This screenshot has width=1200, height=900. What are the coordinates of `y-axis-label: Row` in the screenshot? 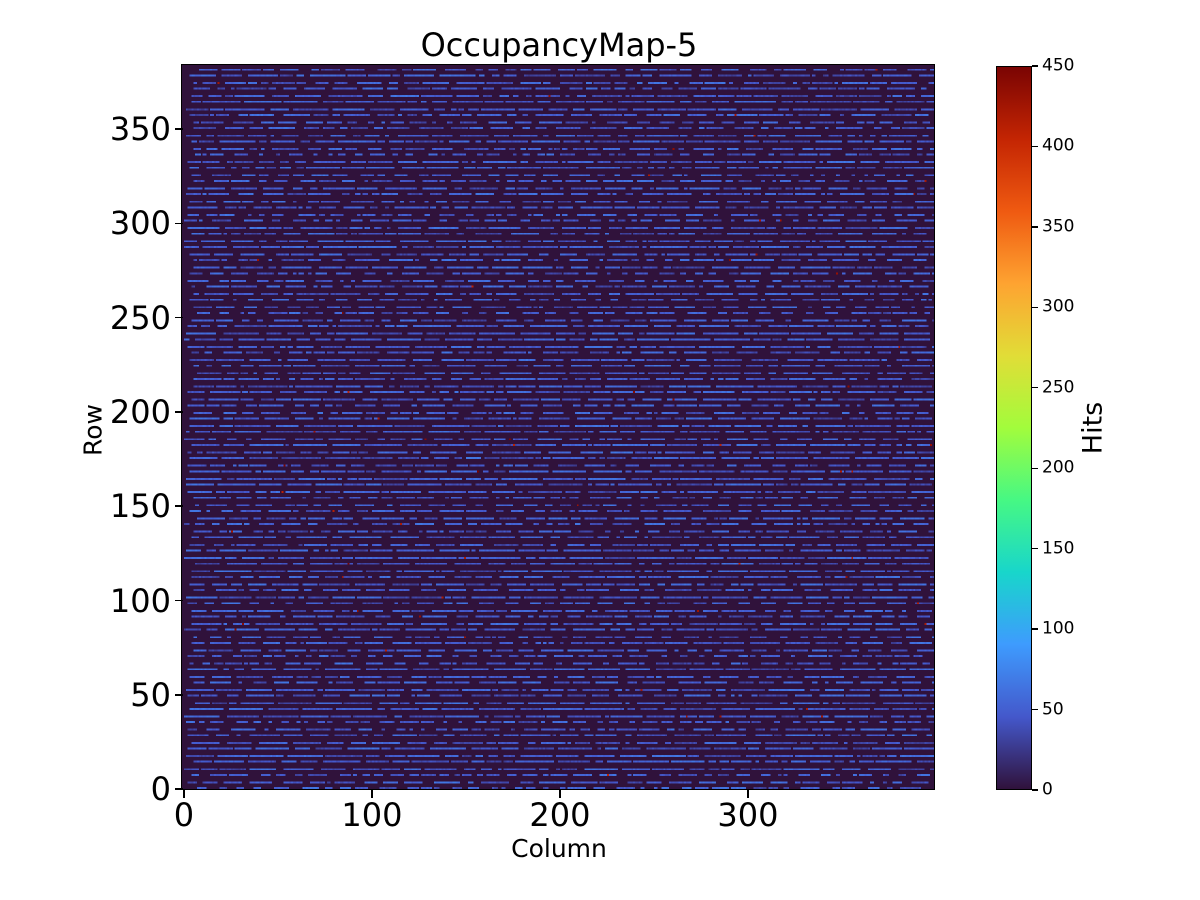 It's located at (93, 430).